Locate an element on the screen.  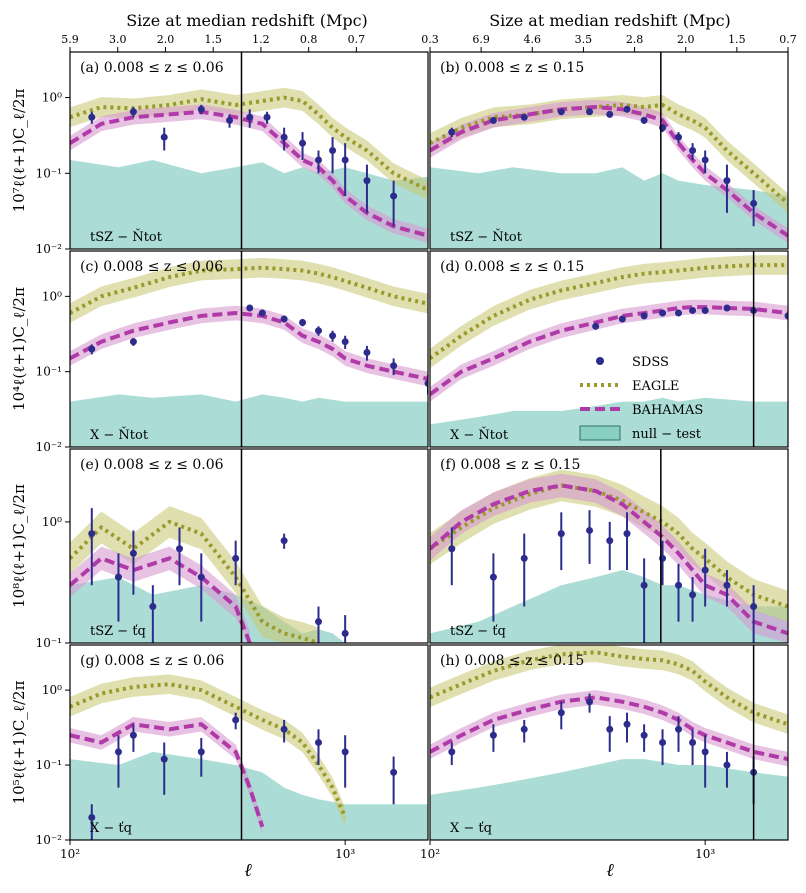
top-x-tick-label: 4.6 is located at coordinates (533, 39).